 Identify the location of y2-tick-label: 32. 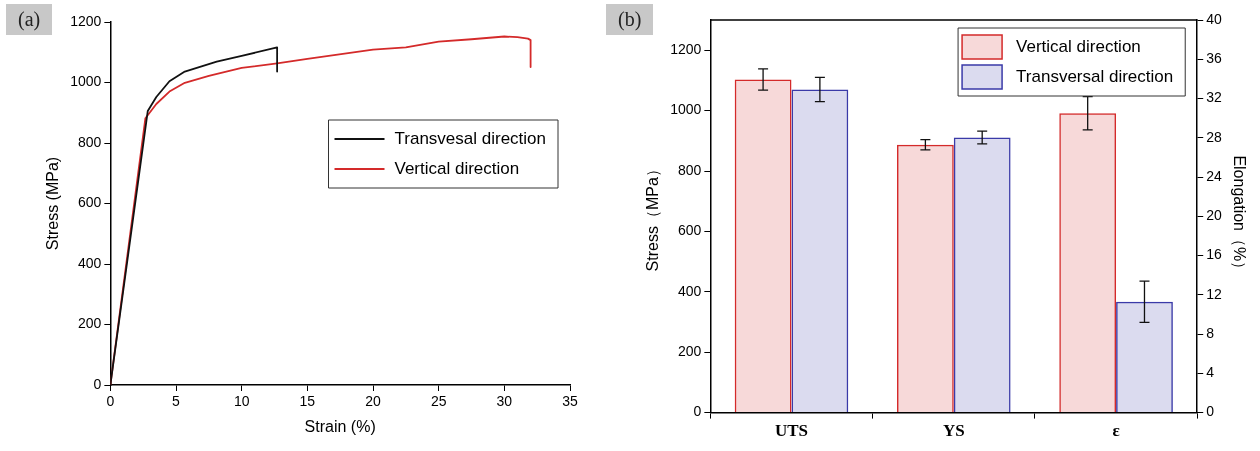
(1214, 97).